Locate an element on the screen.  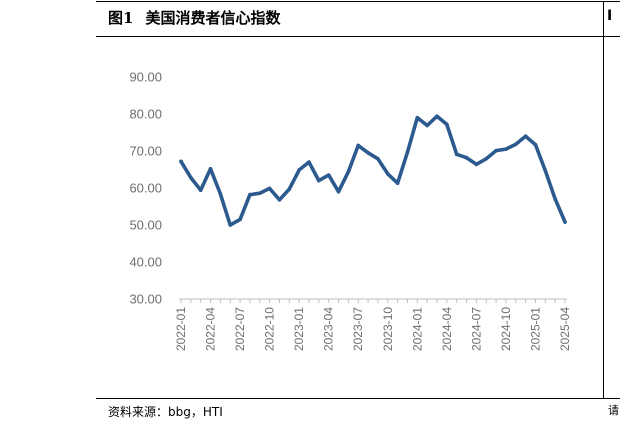
y-tick-label: 80.00 is located at coordinates (145, 114).